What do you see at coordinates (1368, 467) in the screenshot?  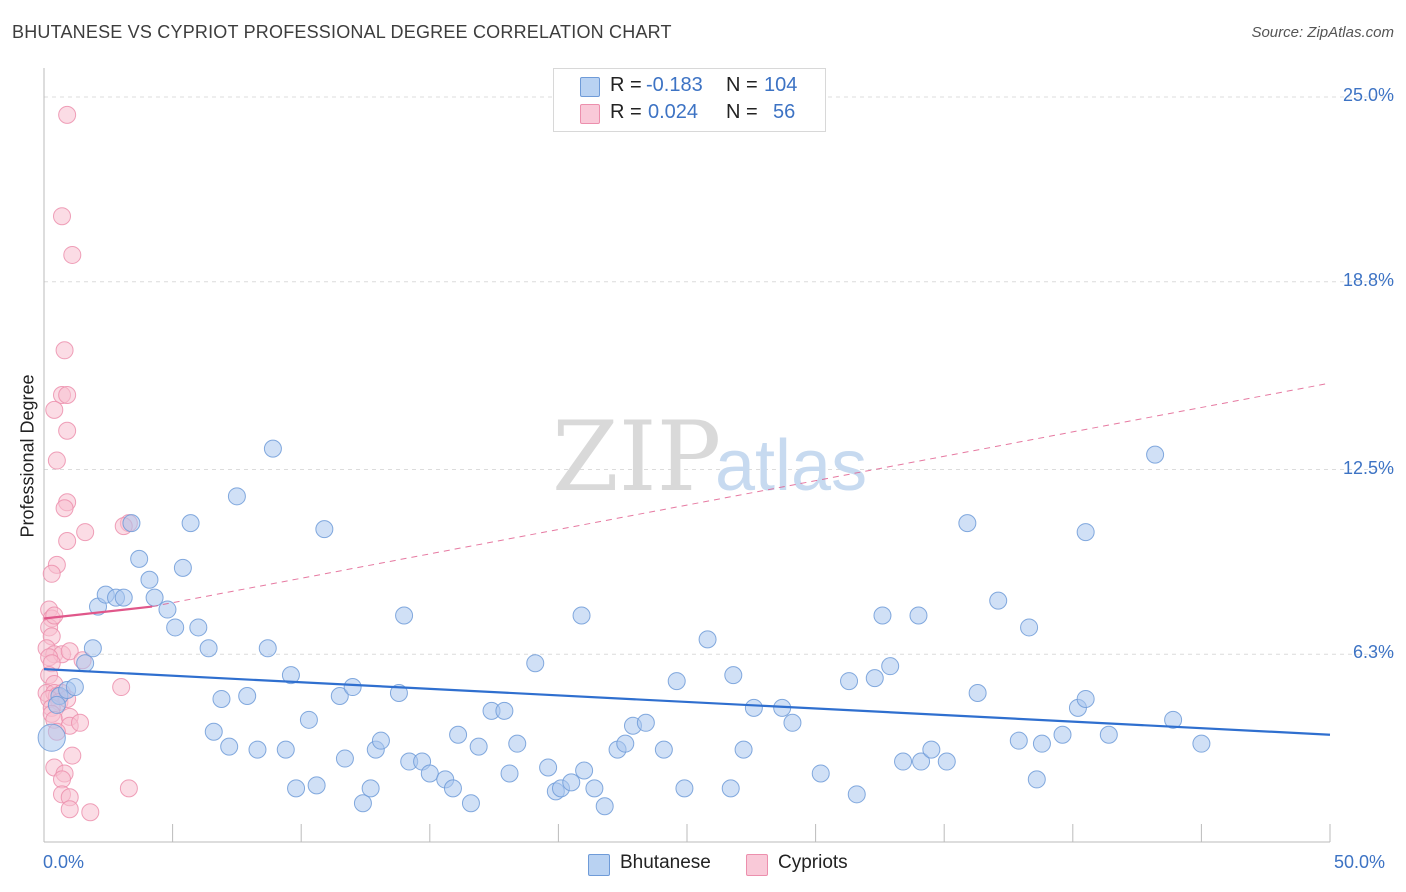 I see `y-tick-label: 12.5%` at bounding box center [1368, 467].